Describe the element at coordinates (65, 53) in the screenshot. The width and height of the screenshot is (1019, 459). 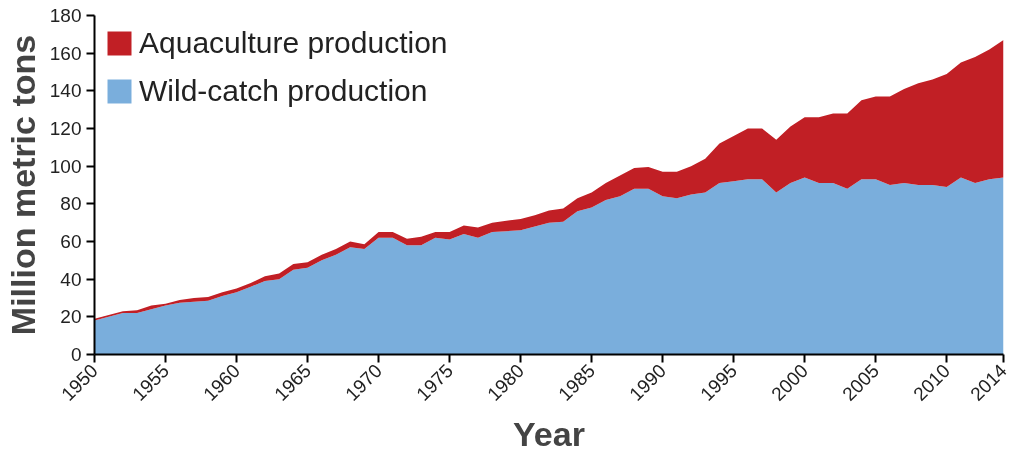
I see `y-tick-label: 160` at that location.